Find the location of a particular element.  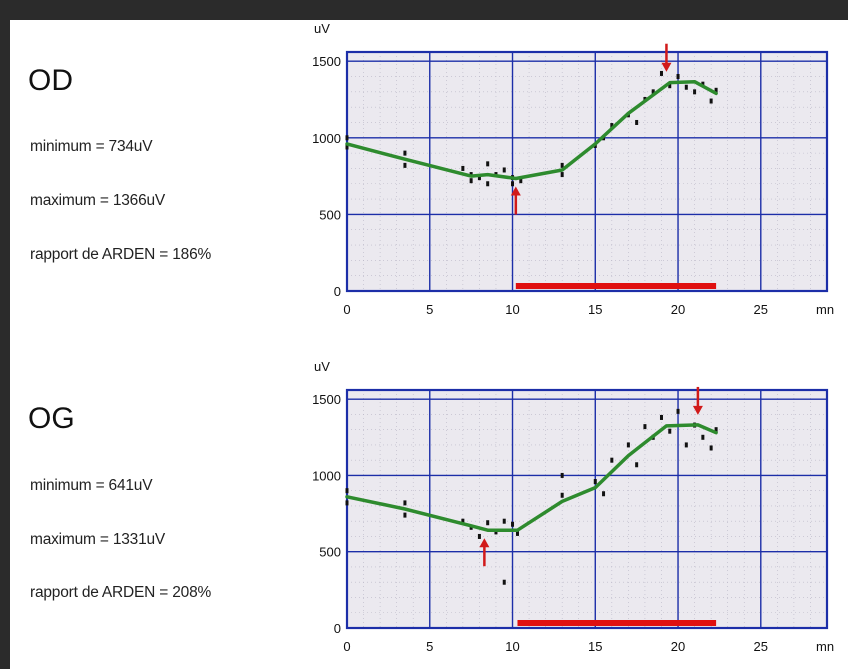

stat-minimum: minimum = 641uV is located at coordinates (91, 485).